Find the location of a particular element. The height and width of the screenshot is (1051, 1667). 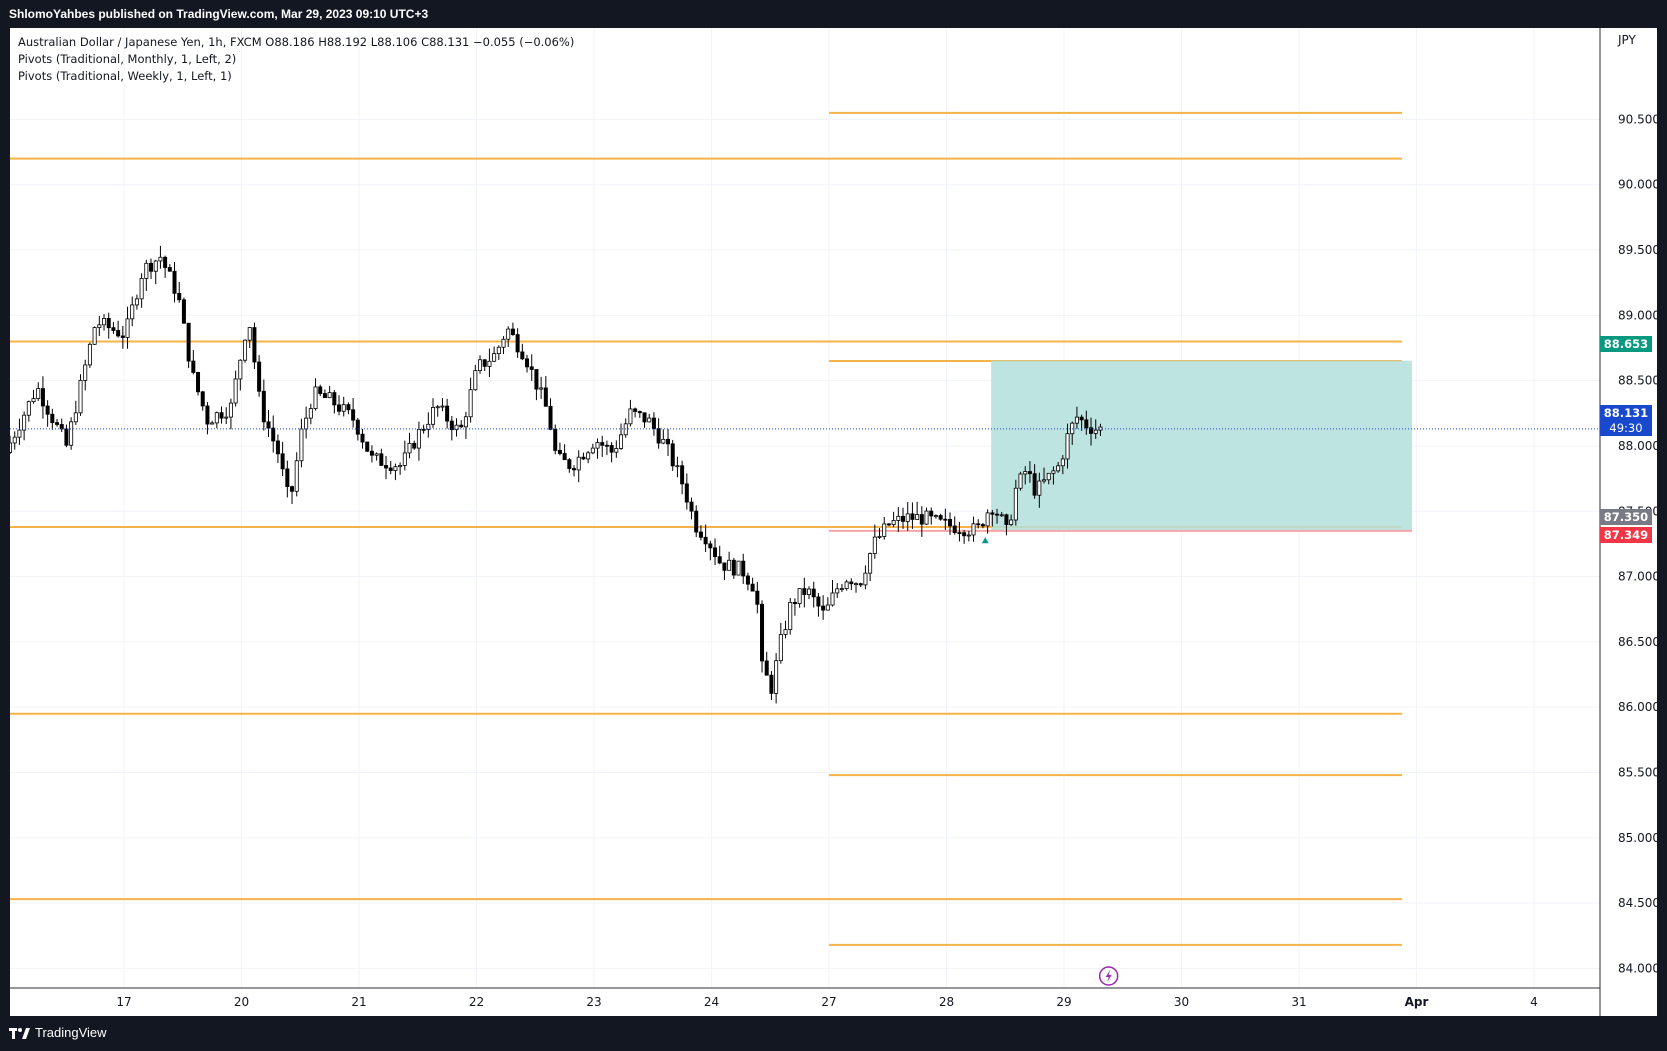

y-tick-label: 84.000 is located at coordinates (1637, 968).